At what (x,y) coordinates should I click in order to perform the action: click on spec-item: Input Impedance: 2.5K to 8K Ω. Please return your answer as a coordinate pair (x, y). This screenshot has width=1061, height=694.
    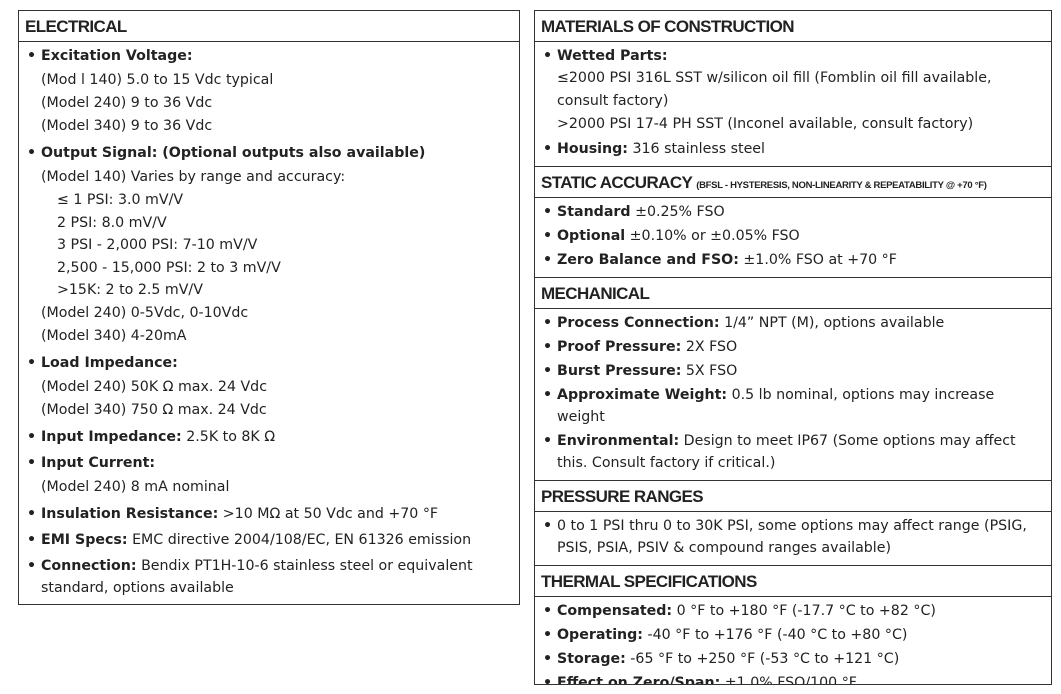
    Looking at the image, I should click on (270, 437).